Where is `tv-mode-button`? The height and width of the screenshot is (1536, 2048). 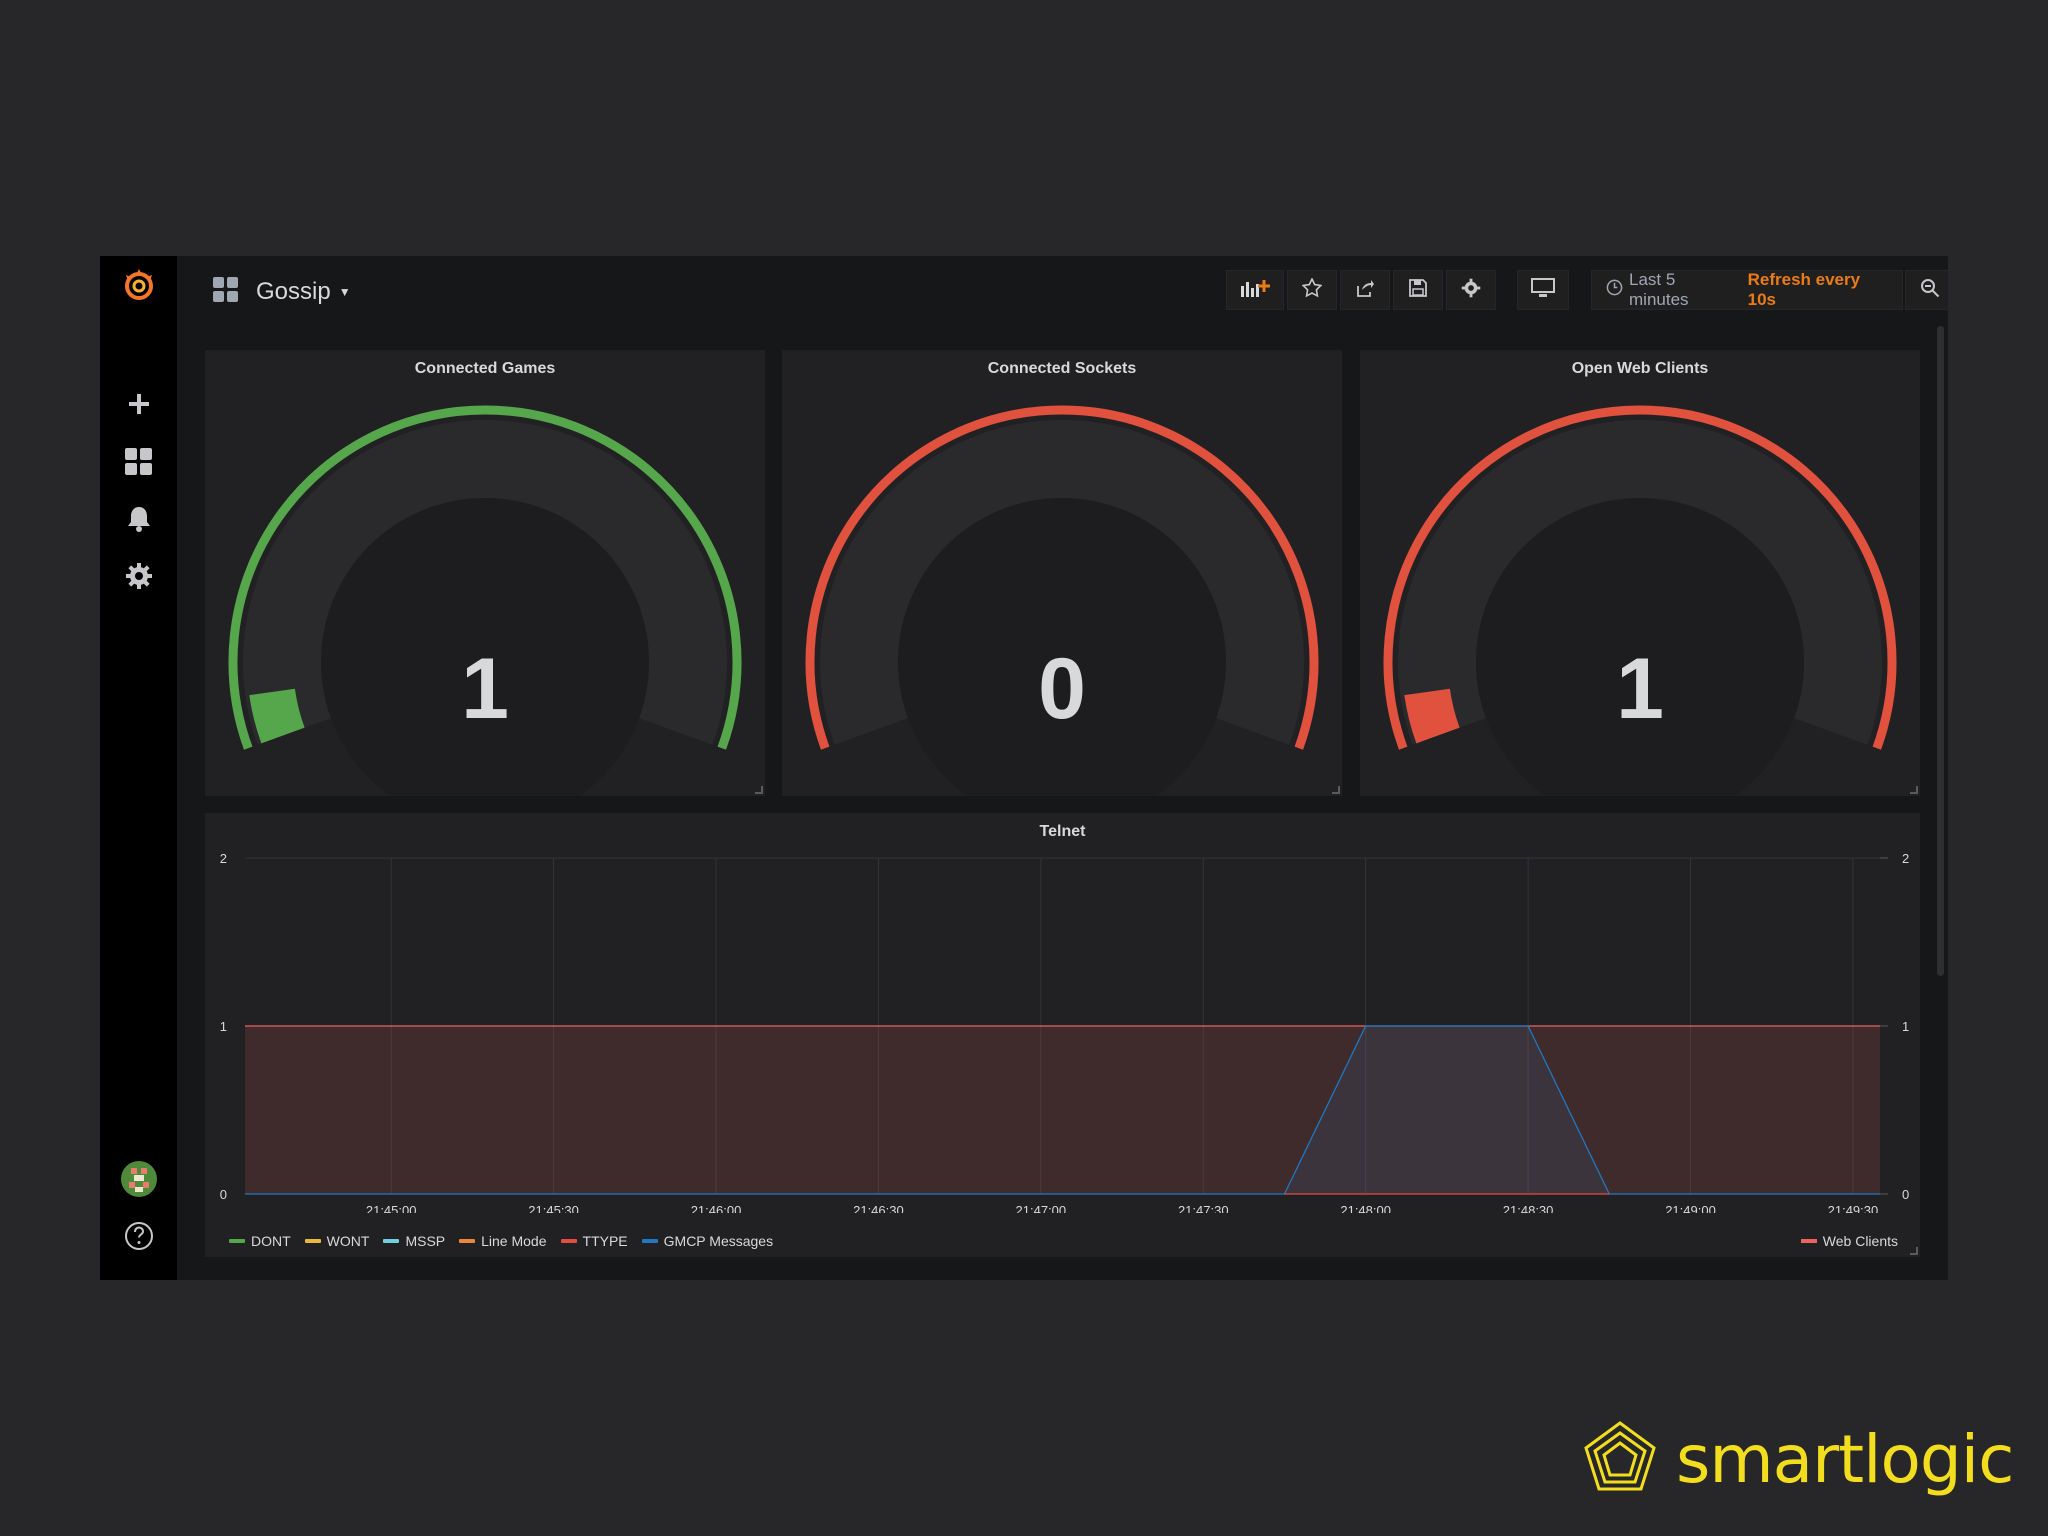
tv-mode-button is located at coordinates (1543, 290).